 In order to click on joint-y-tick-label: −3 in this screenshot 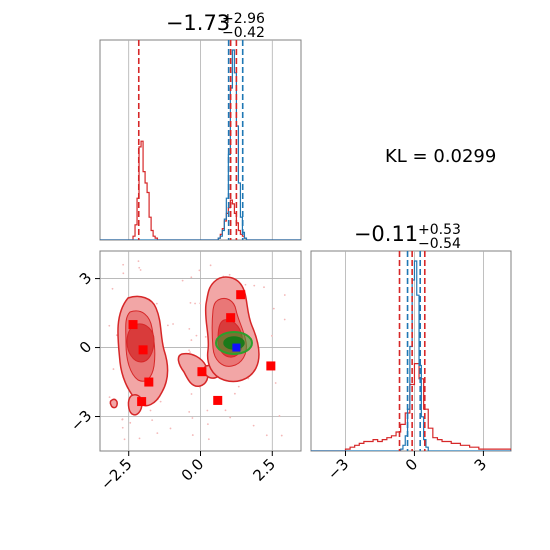, I will do `click(81, 421)`.